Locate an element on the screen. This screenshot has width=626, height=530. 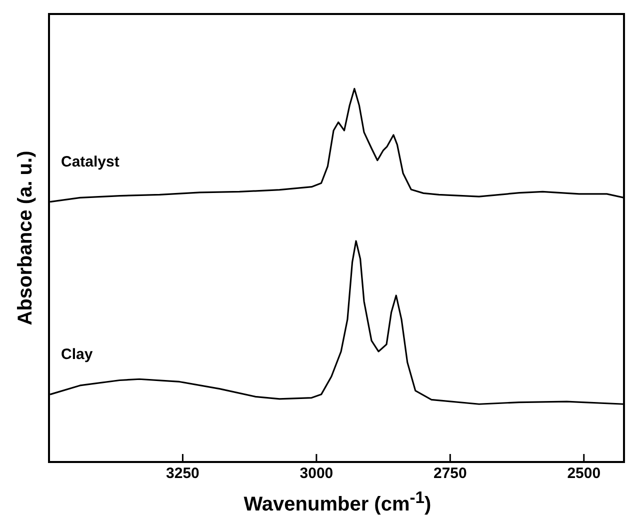
x-tick-label: 3000 is located at coordinates (317, 473).